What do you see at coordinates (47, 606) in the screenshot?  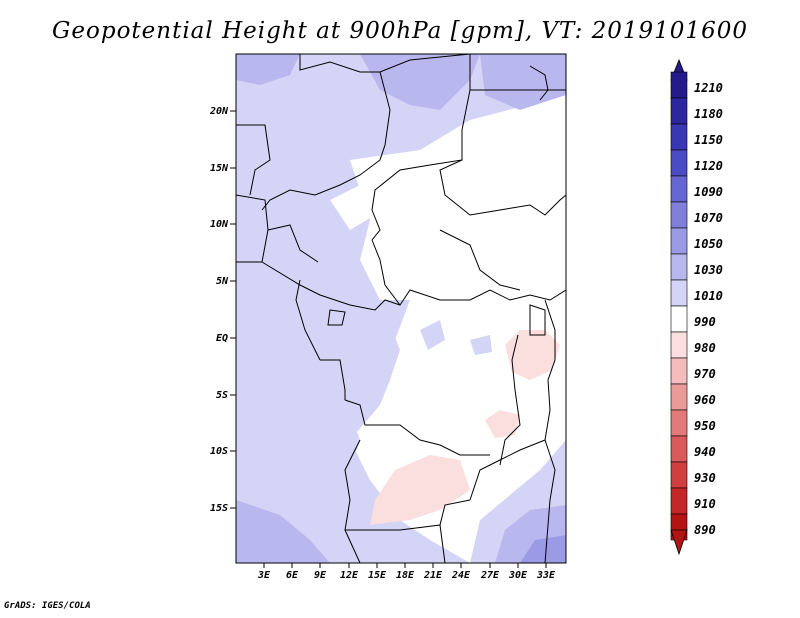 I see `credit-label: GrADS: IGES/COLA` at bounding box center [47, 606].